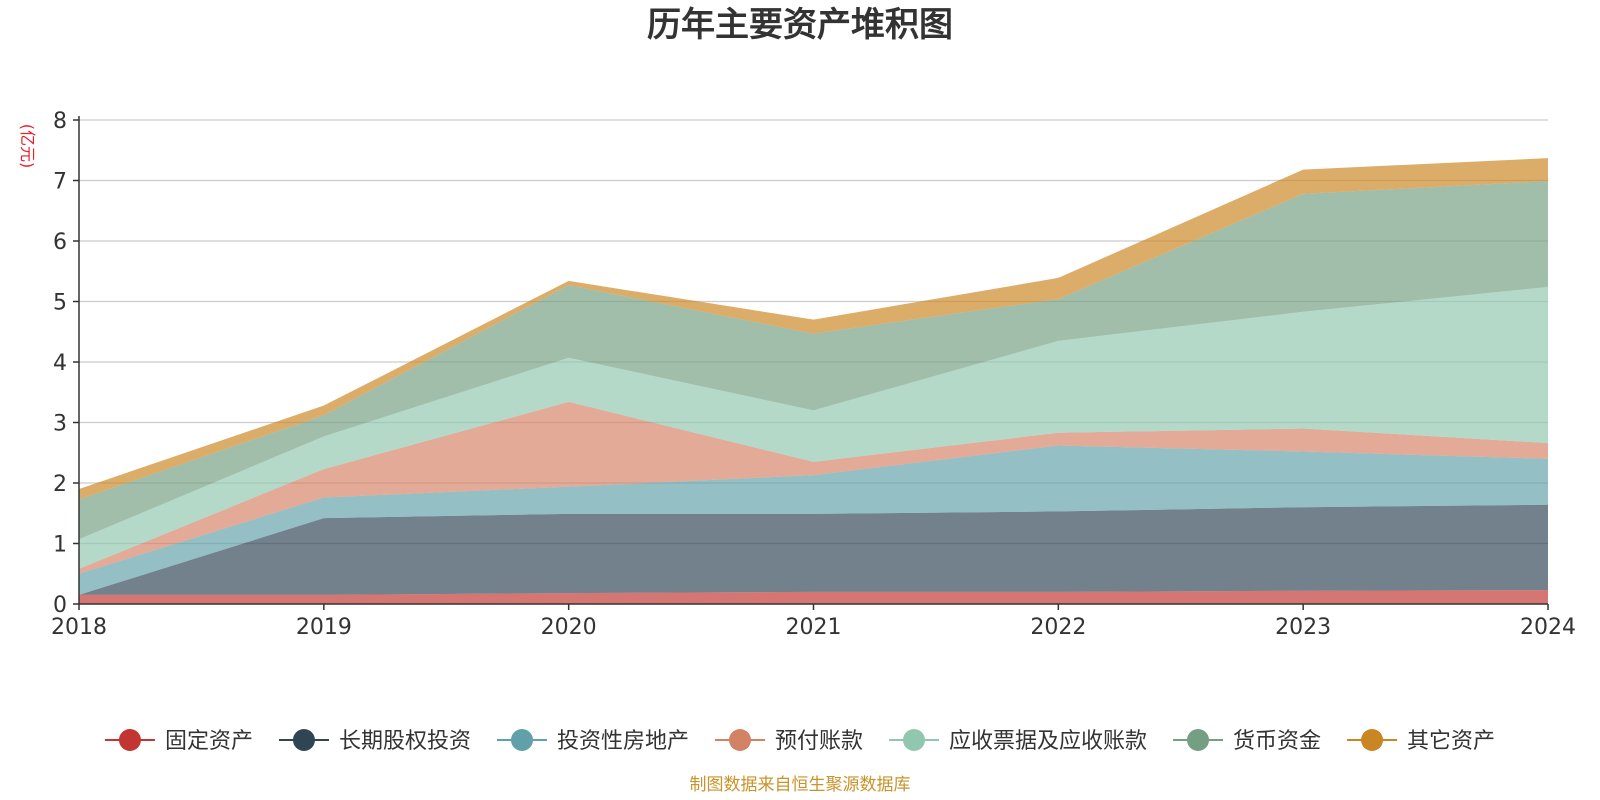 Image resolution: width=1600 pixels, height=800 pixels. I want to click on legend-item: 应收票据及应收账款, so click(1018, 741).